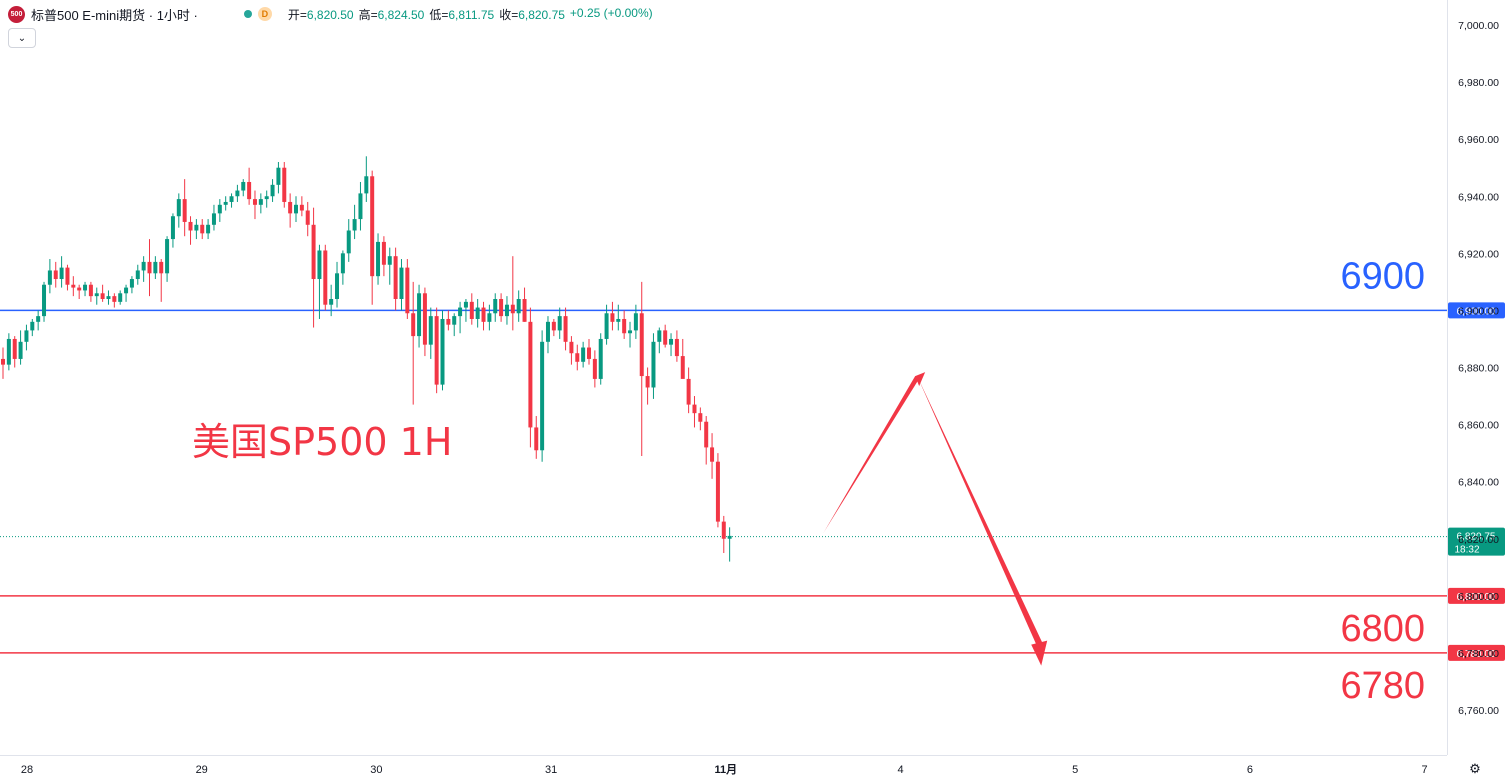 The image size is (1507, 780). Describe the element at coordinates (1075, 770) in the screenshot. I see `time-tick-label: 5` at that location.